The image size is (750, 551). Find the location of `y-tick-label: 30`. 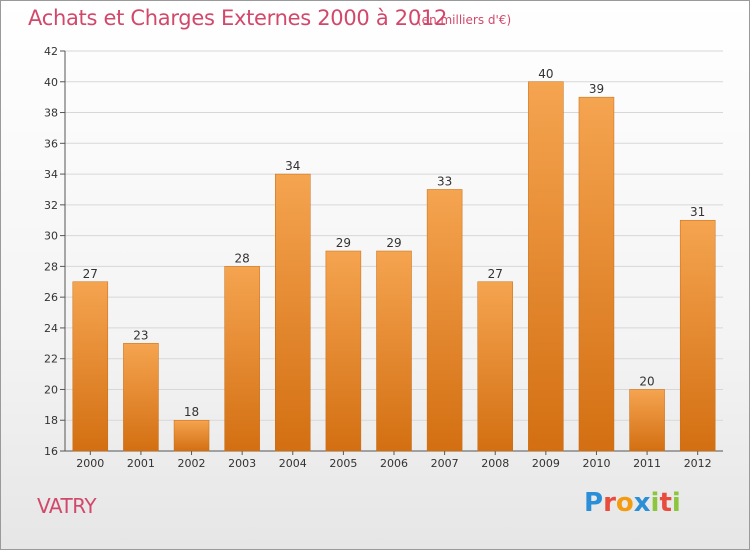

y-tick-label: 30 is located at coordinates (51, 236).